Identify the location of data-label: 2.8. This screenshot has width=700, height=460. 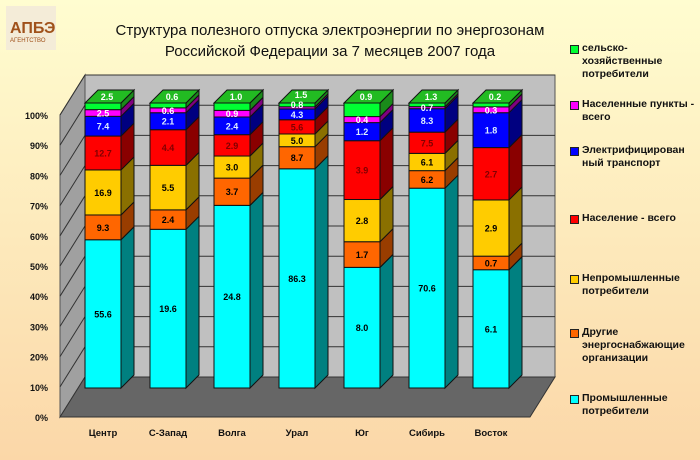
(362, 221).